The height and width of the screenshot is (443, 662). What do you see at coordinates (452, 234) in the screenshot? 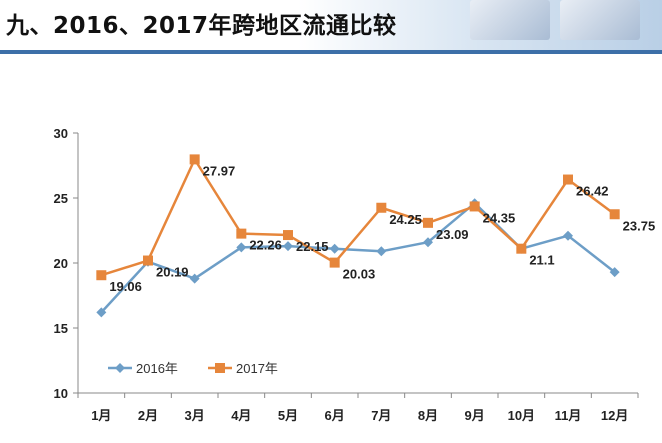
I see `data-label: 23.09` at bounding box center [452, 234].